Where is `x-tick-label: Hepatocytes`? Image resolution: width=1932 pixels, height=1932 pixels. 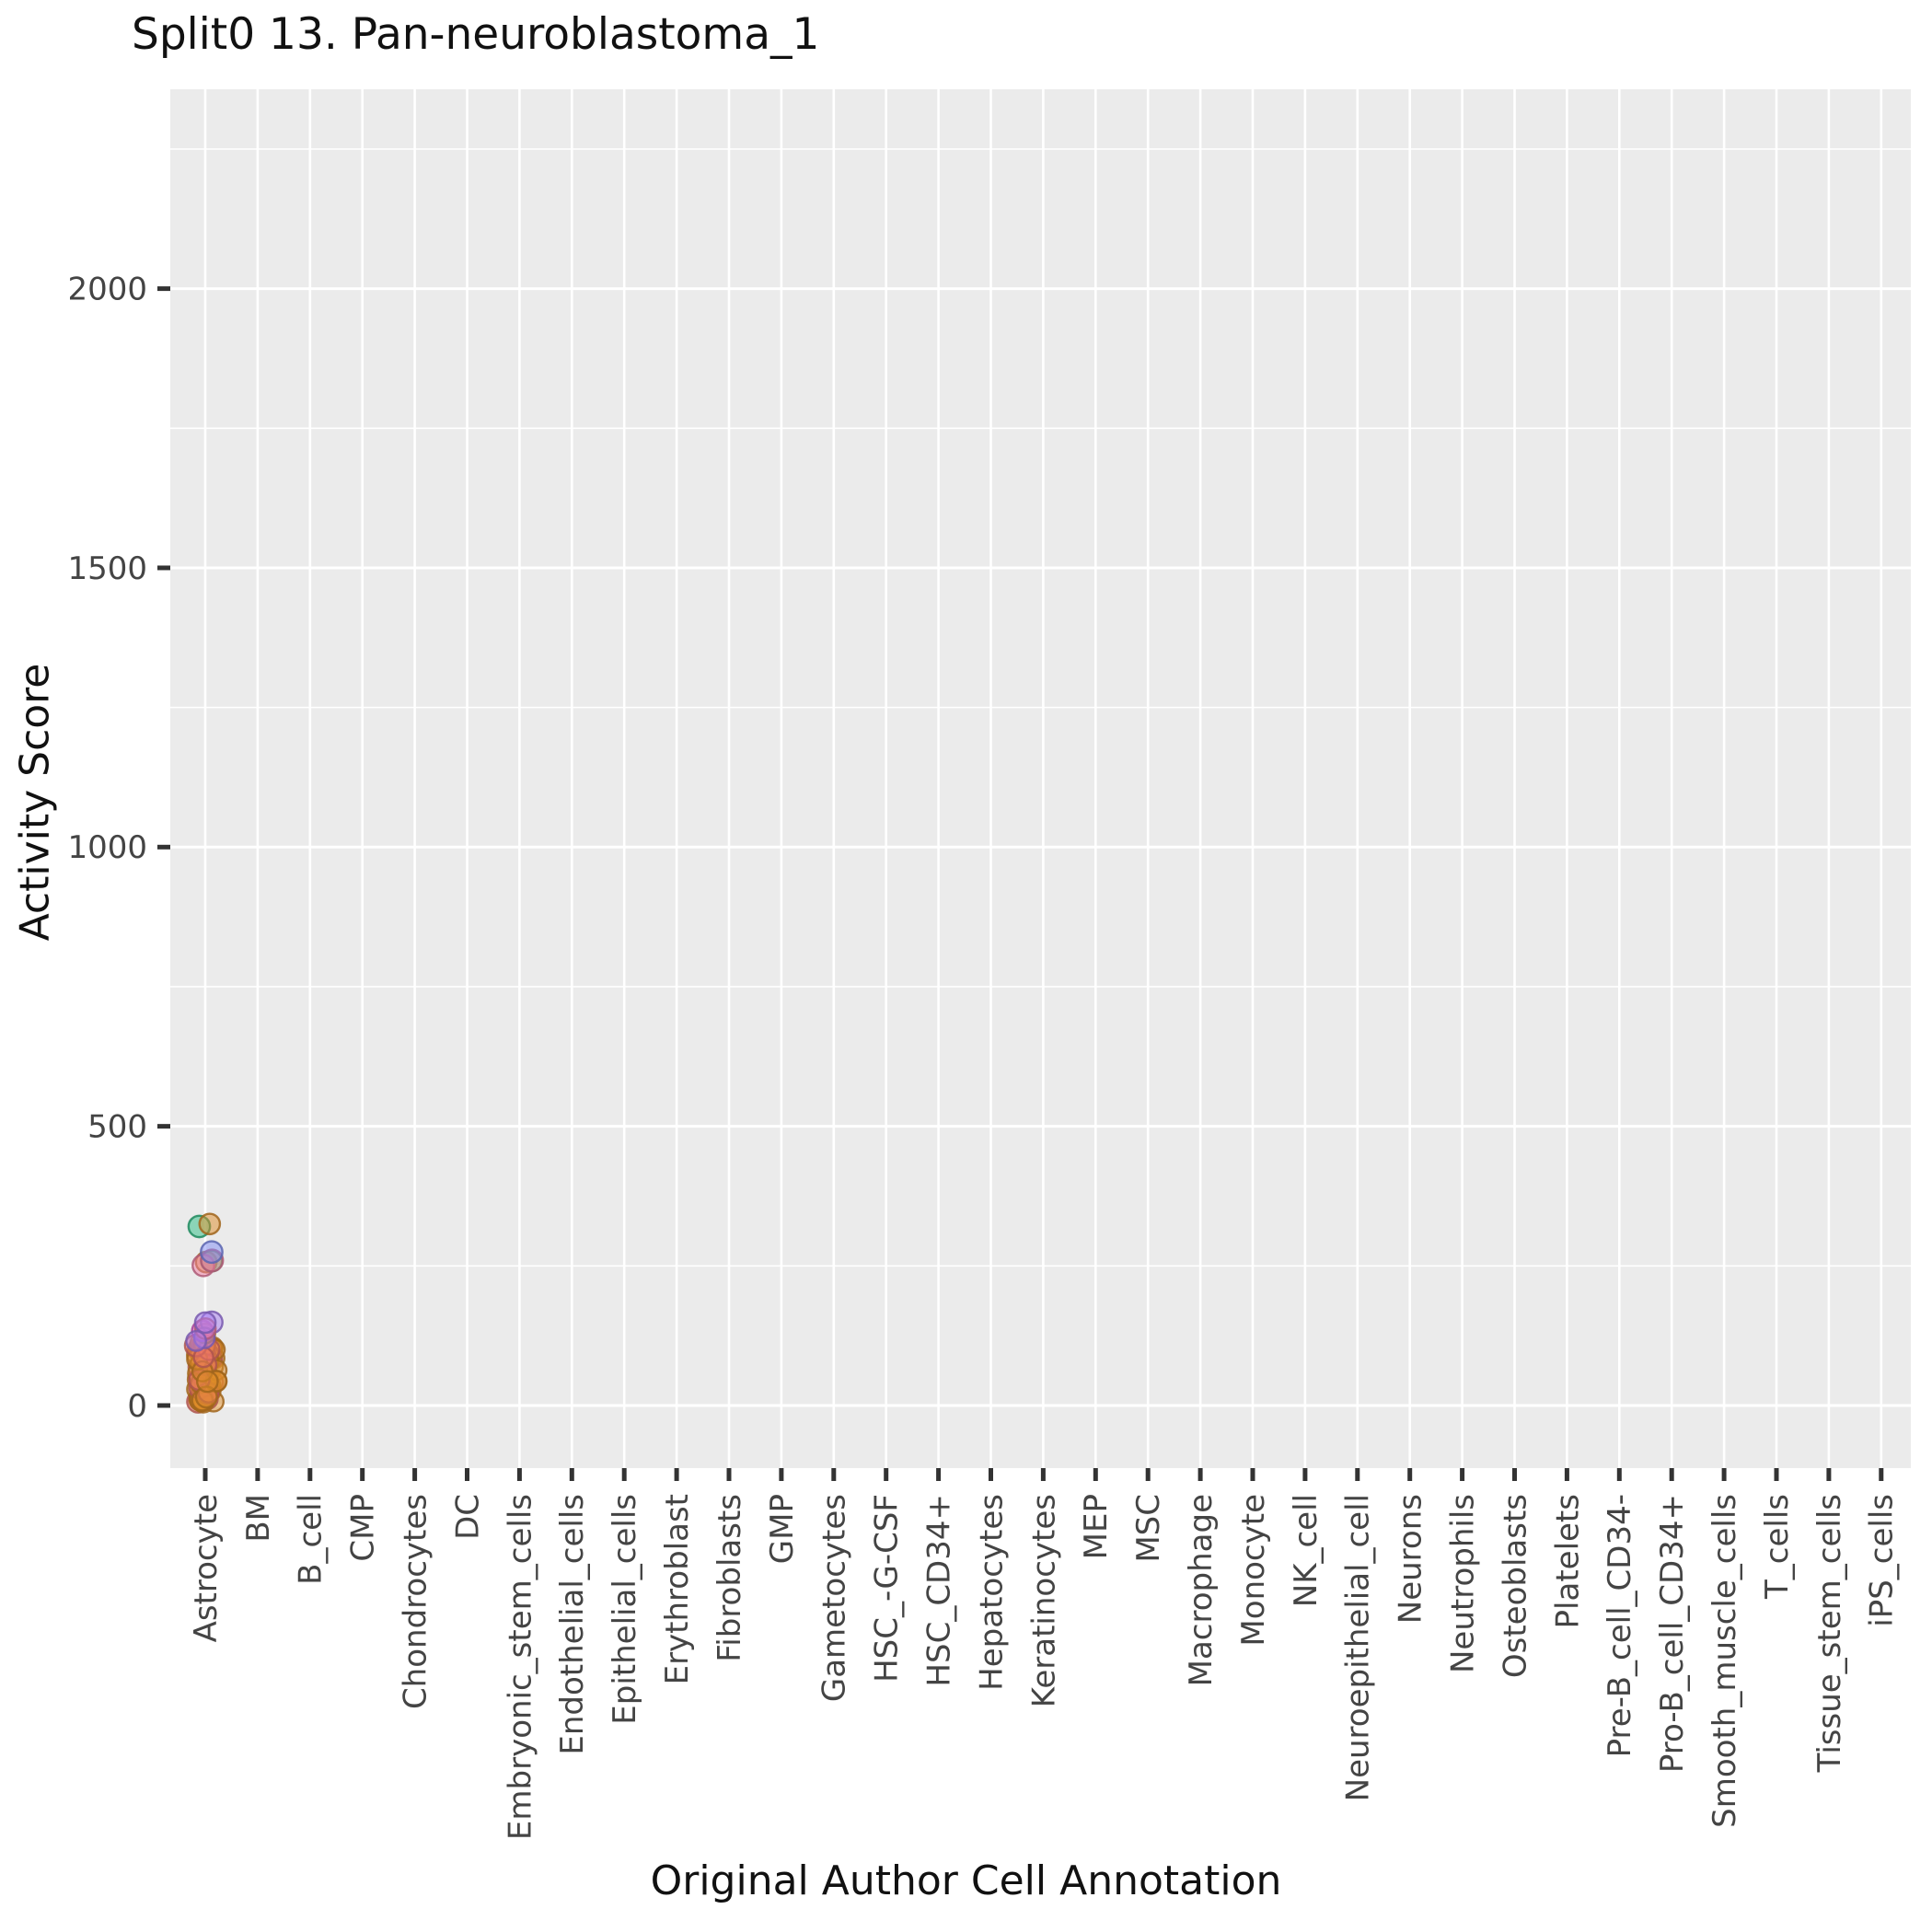 x-tick-label: Hepatocytes is located at coordinates (992, 1593).